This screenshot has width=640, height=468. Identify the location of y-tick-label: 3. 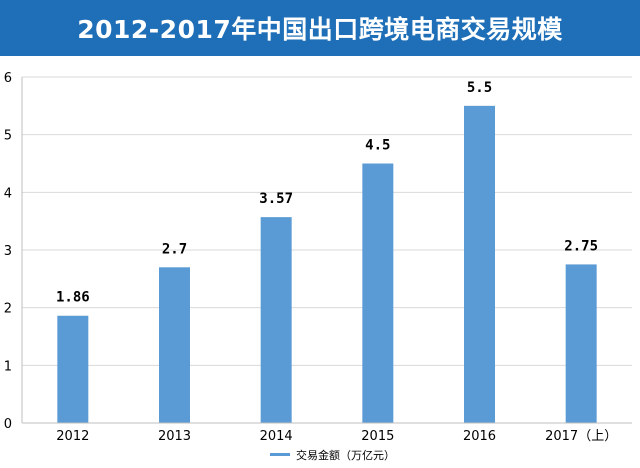
(8, 251).